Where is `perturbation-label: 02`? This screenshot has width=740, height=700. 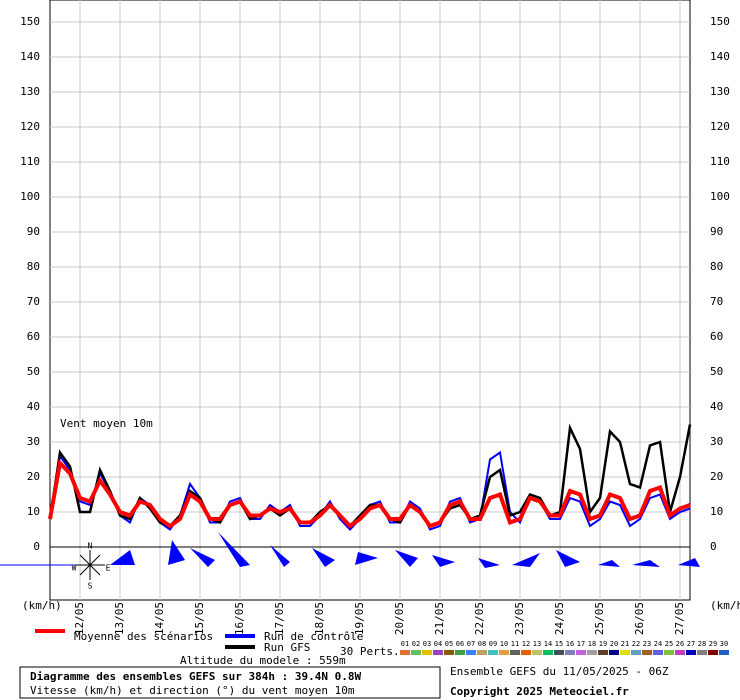
perturbation-label: 02 is located at coordinates (416, 644).